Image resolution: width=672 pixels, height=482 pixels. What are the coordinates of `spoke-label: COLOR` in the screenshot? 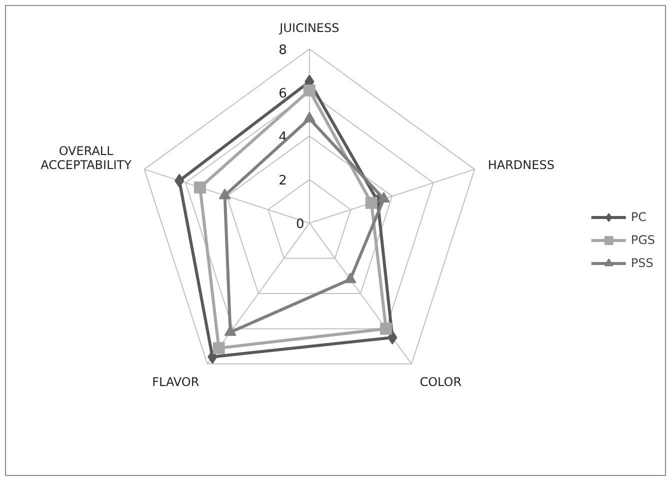 It's located at (441, 382).